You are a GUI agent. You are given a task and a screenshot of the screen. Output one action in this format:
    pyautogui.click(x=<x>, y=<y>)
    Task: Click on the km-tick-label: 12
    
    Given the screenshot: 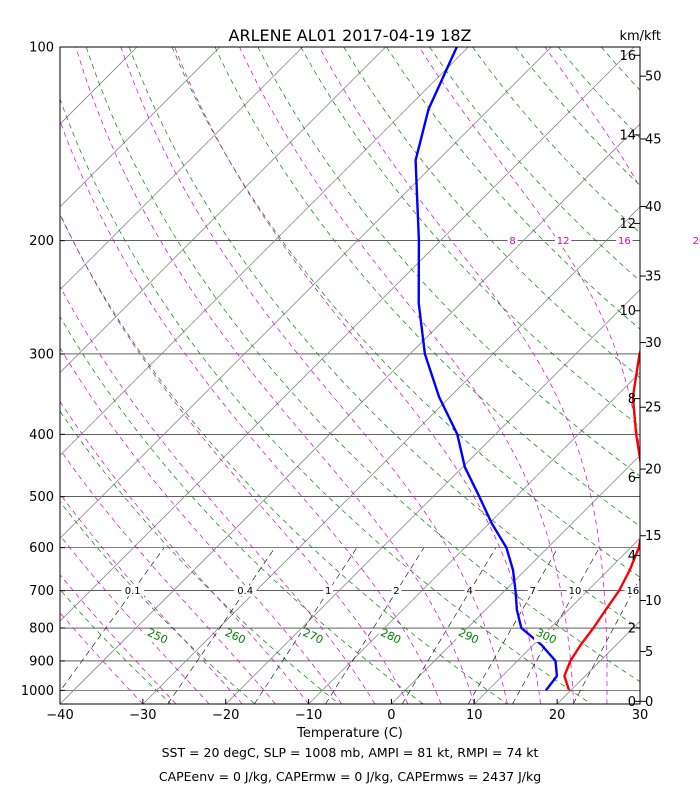 What is the action you would take?
    pyautogui.click(x=627, y=224)
    